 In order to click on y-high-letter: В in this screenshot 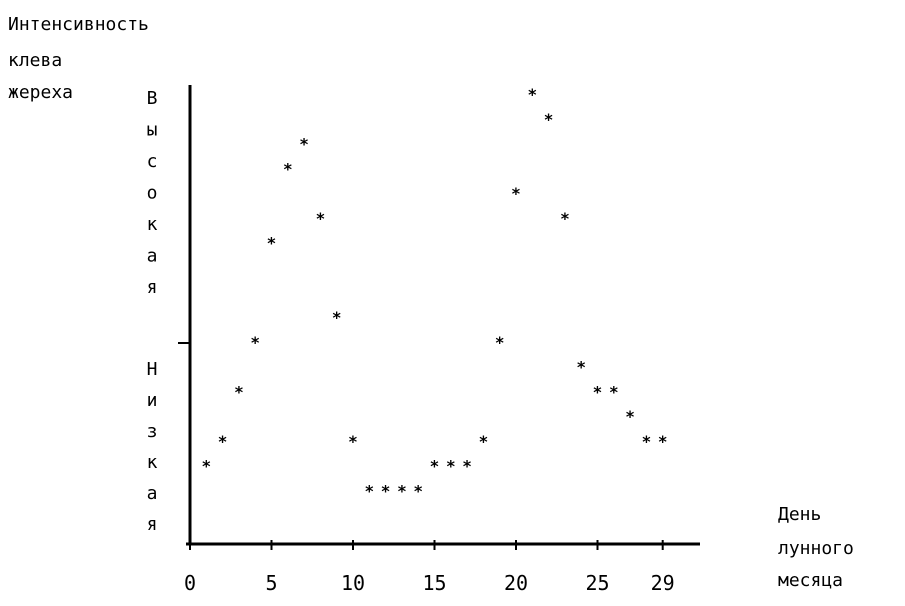, I will do `click(152, 98)`.